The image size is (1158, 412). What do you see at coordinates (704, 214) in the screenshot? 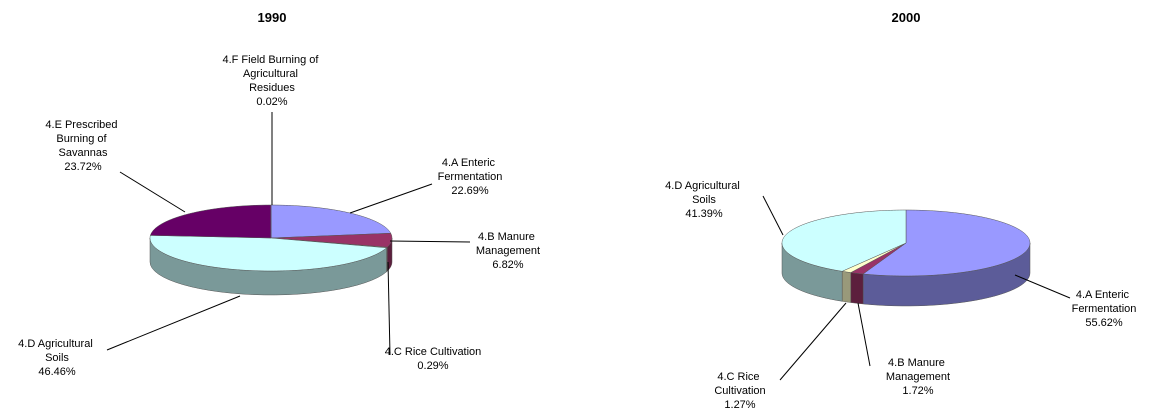
I see `slice-value-label: 41.39%` at bounding box center [704, 214].